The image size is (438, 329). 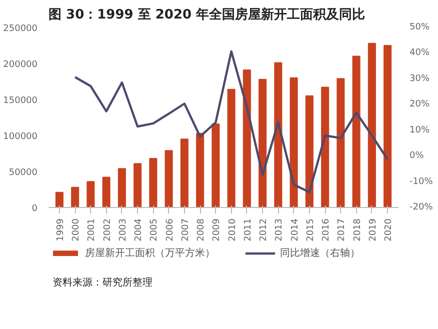 What do you see at coordinates (357, 230) in the screenshot?
I see `x-tick-label: 2018` at bounding box center [357, 230].